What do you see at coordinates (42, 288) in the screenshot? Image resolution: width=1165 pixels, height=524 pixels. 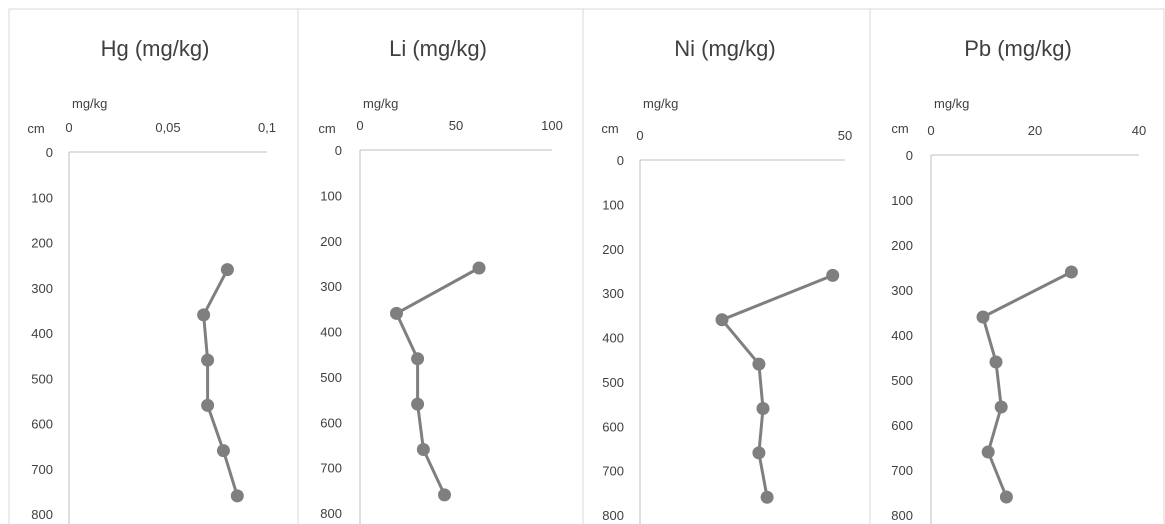 I see `y-tick-label-hg: 300` at bounding box center [42, 288].